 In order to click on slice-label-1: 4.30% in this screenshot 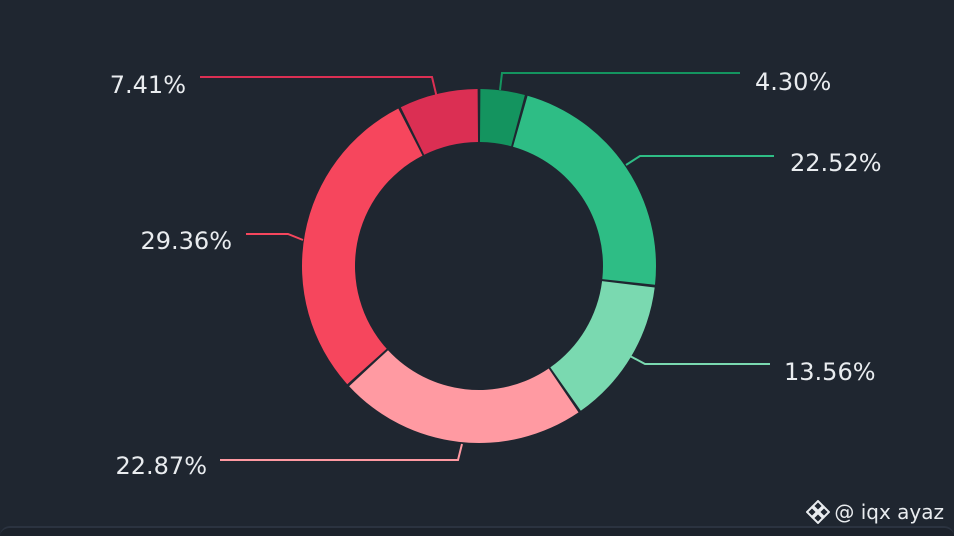, I will do `click(793, 82)`.